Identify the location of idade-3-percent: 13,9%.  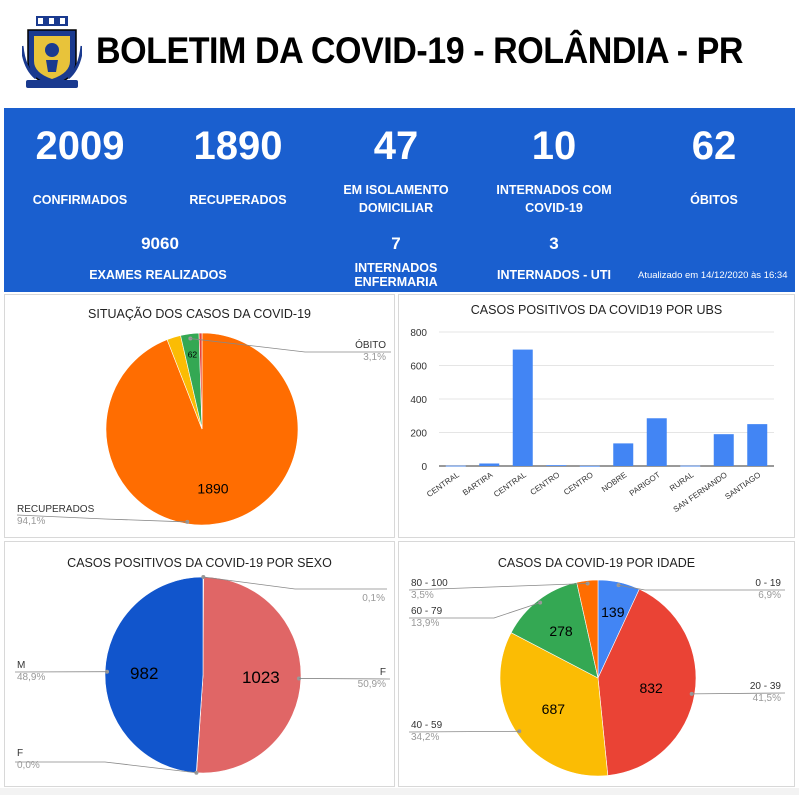
(425, 623).